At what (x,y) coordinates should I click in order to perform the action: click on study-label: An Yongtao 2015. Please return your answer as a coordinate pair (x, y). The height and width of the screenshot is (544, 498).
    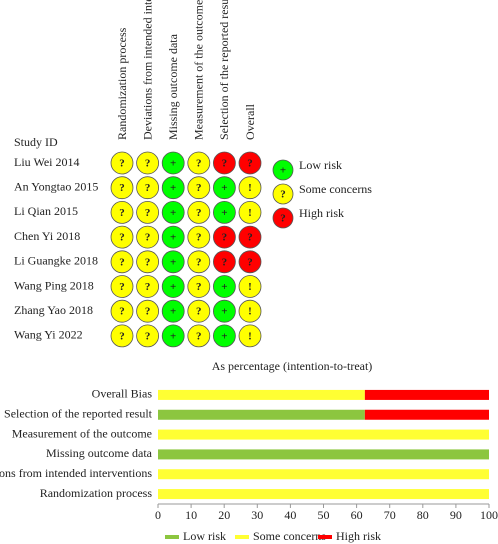
    Looking at the image, I should click on (56, 186).